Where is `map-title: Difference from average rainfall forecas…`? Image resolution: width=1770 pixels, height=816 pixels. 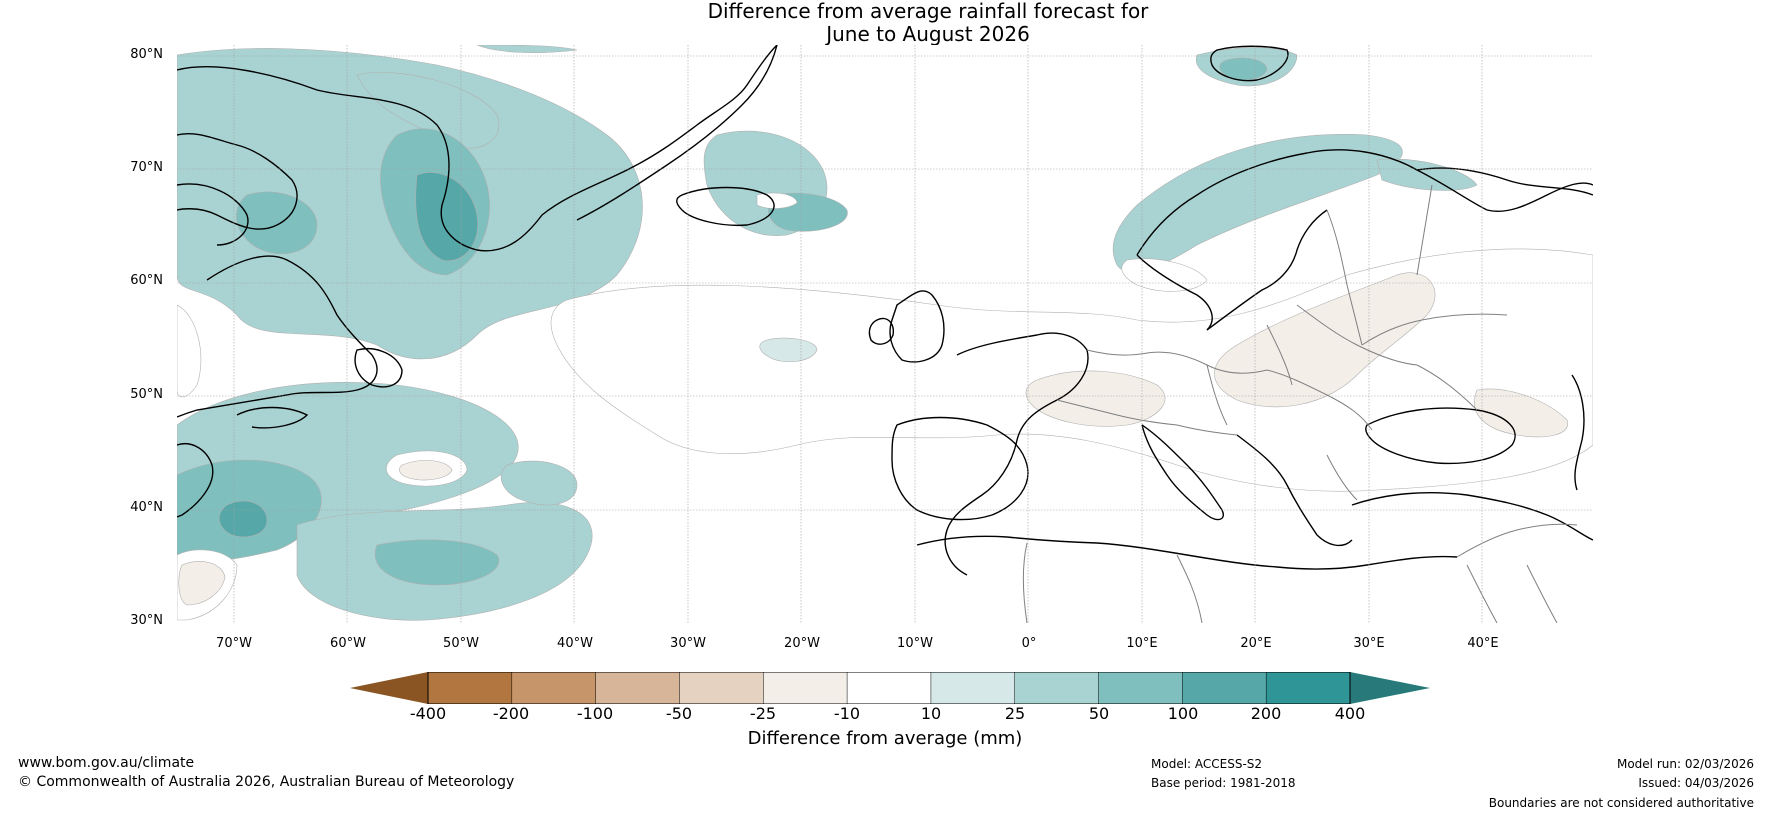 map-title: Difference from average rainfall forecas… is located at coordinates (885, 23).